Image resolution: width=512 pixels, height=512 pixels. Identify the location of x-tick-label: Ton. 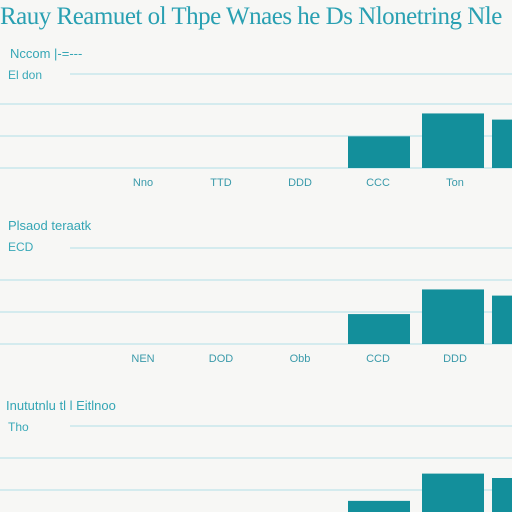
(455, 183).